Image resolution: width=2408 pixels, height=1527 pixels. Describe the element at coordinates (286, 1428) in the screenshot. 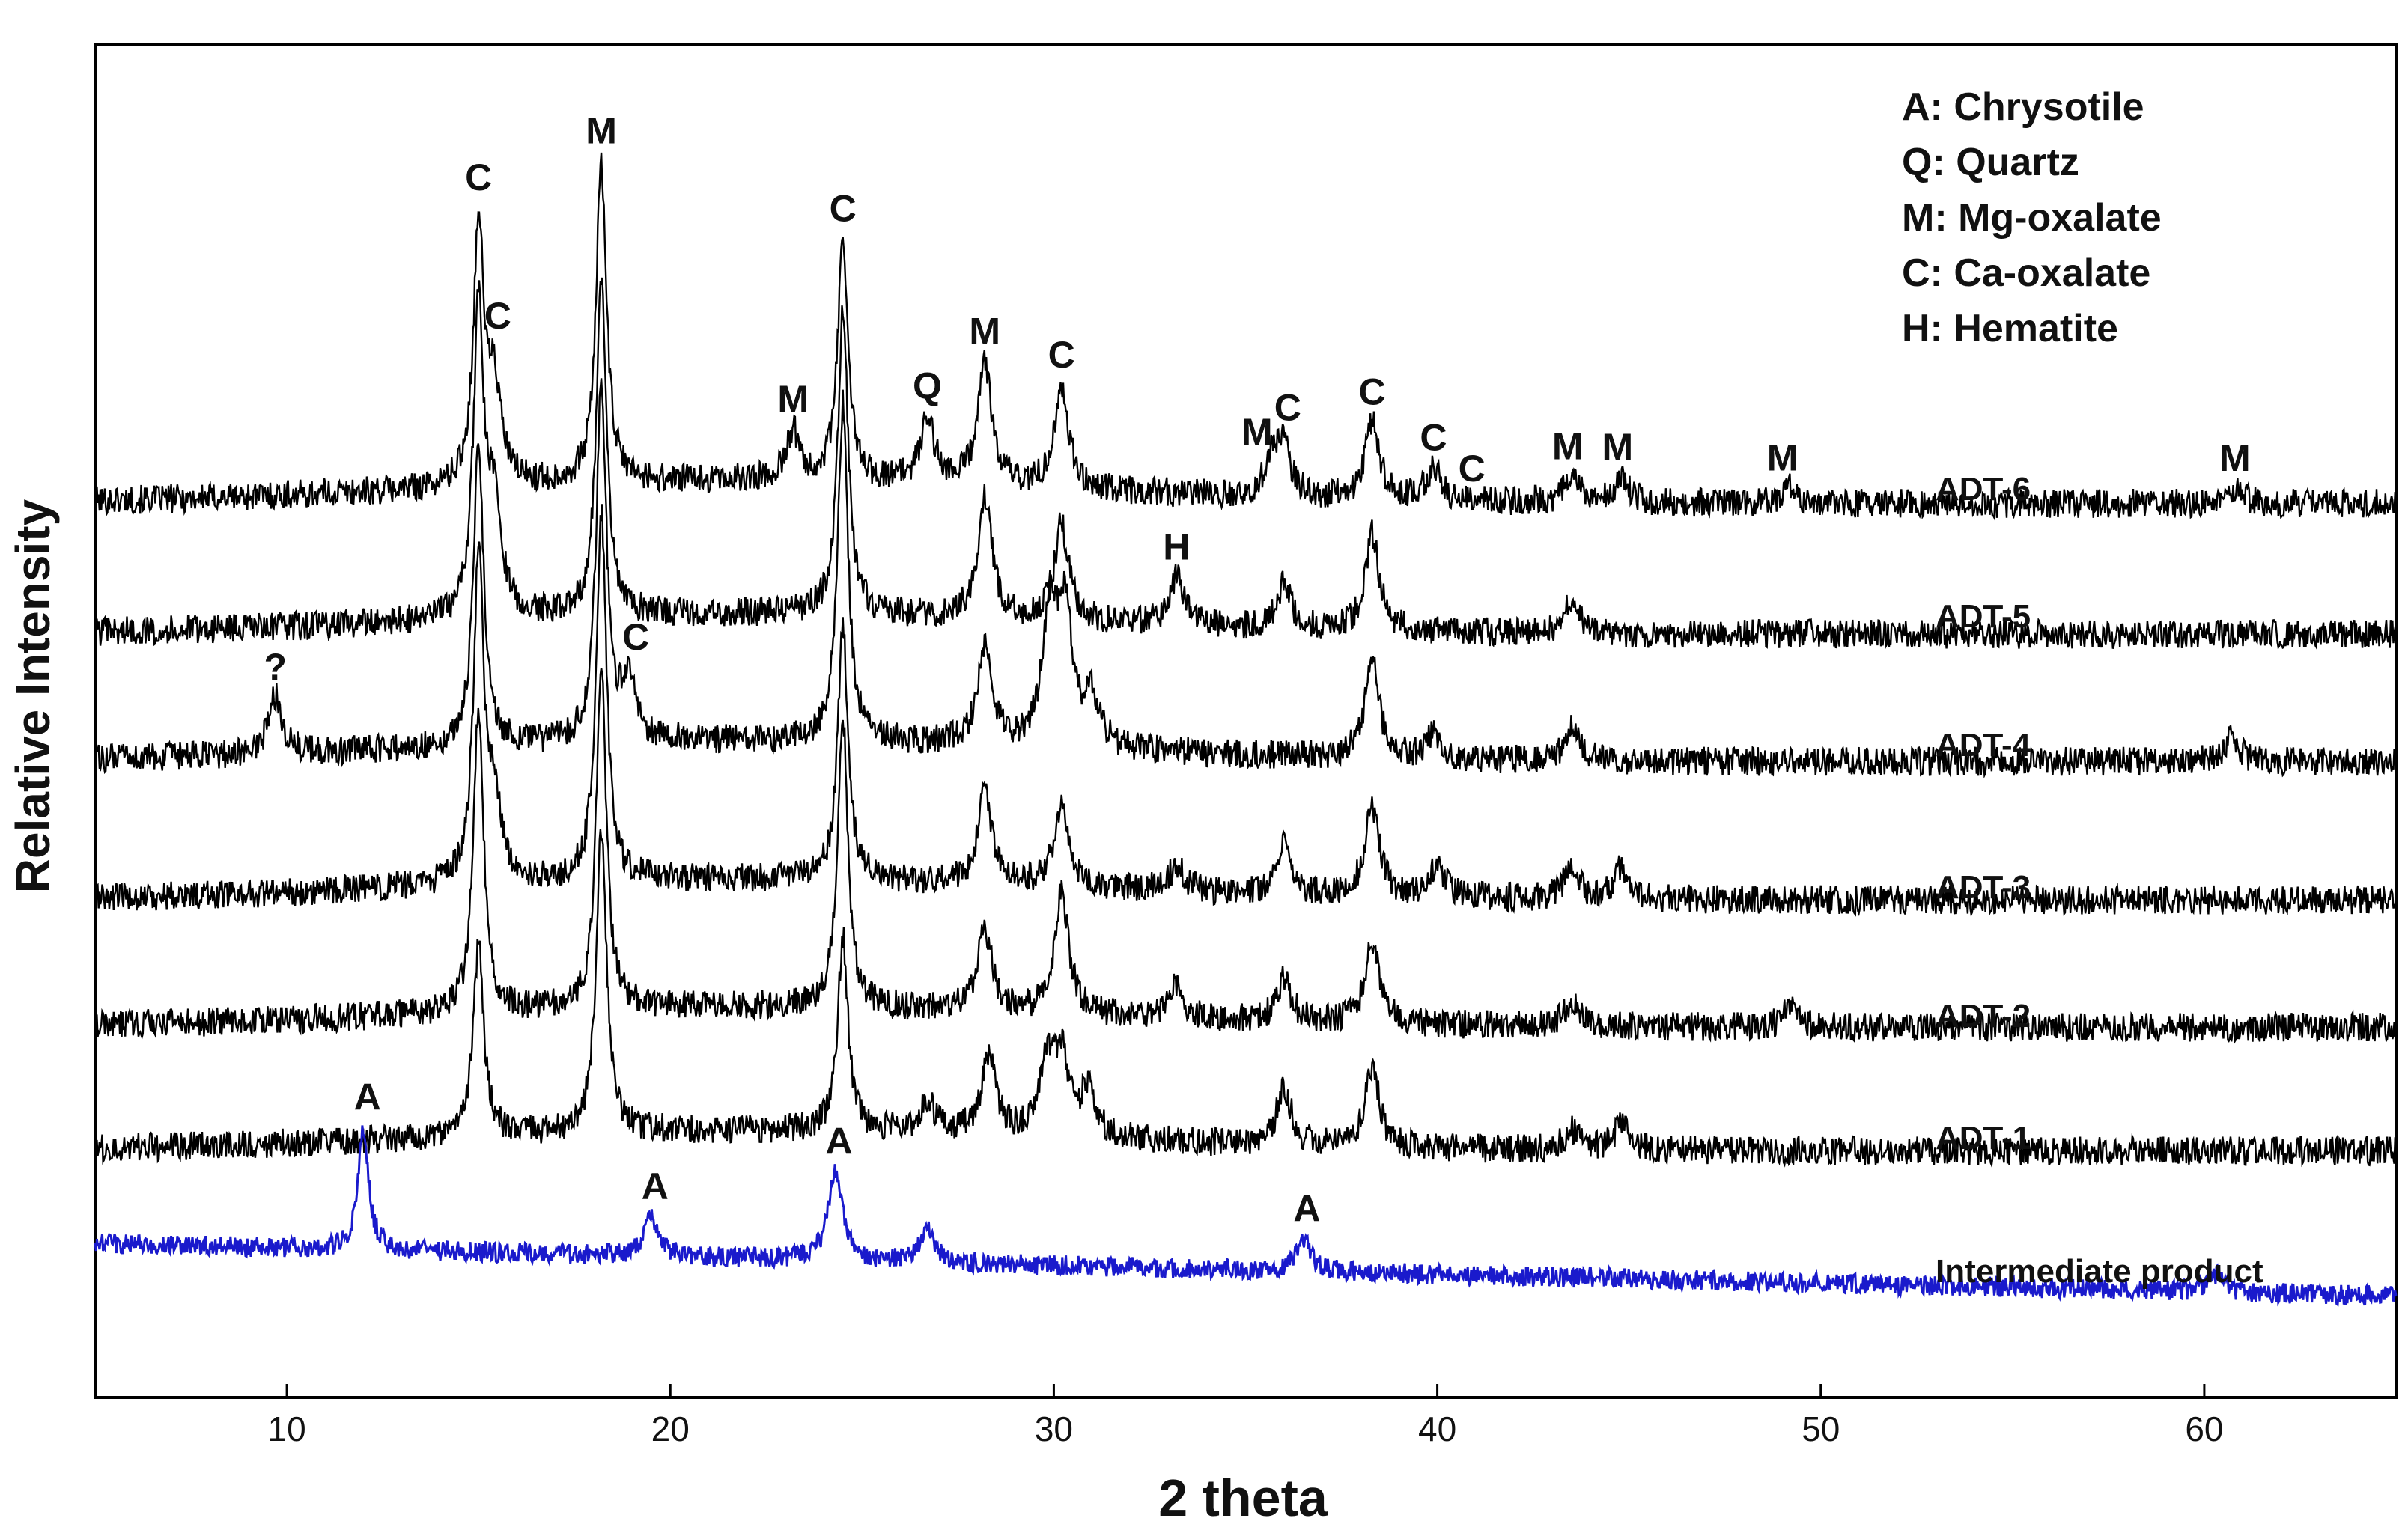

I see `x-tick-label: 10` at that location.